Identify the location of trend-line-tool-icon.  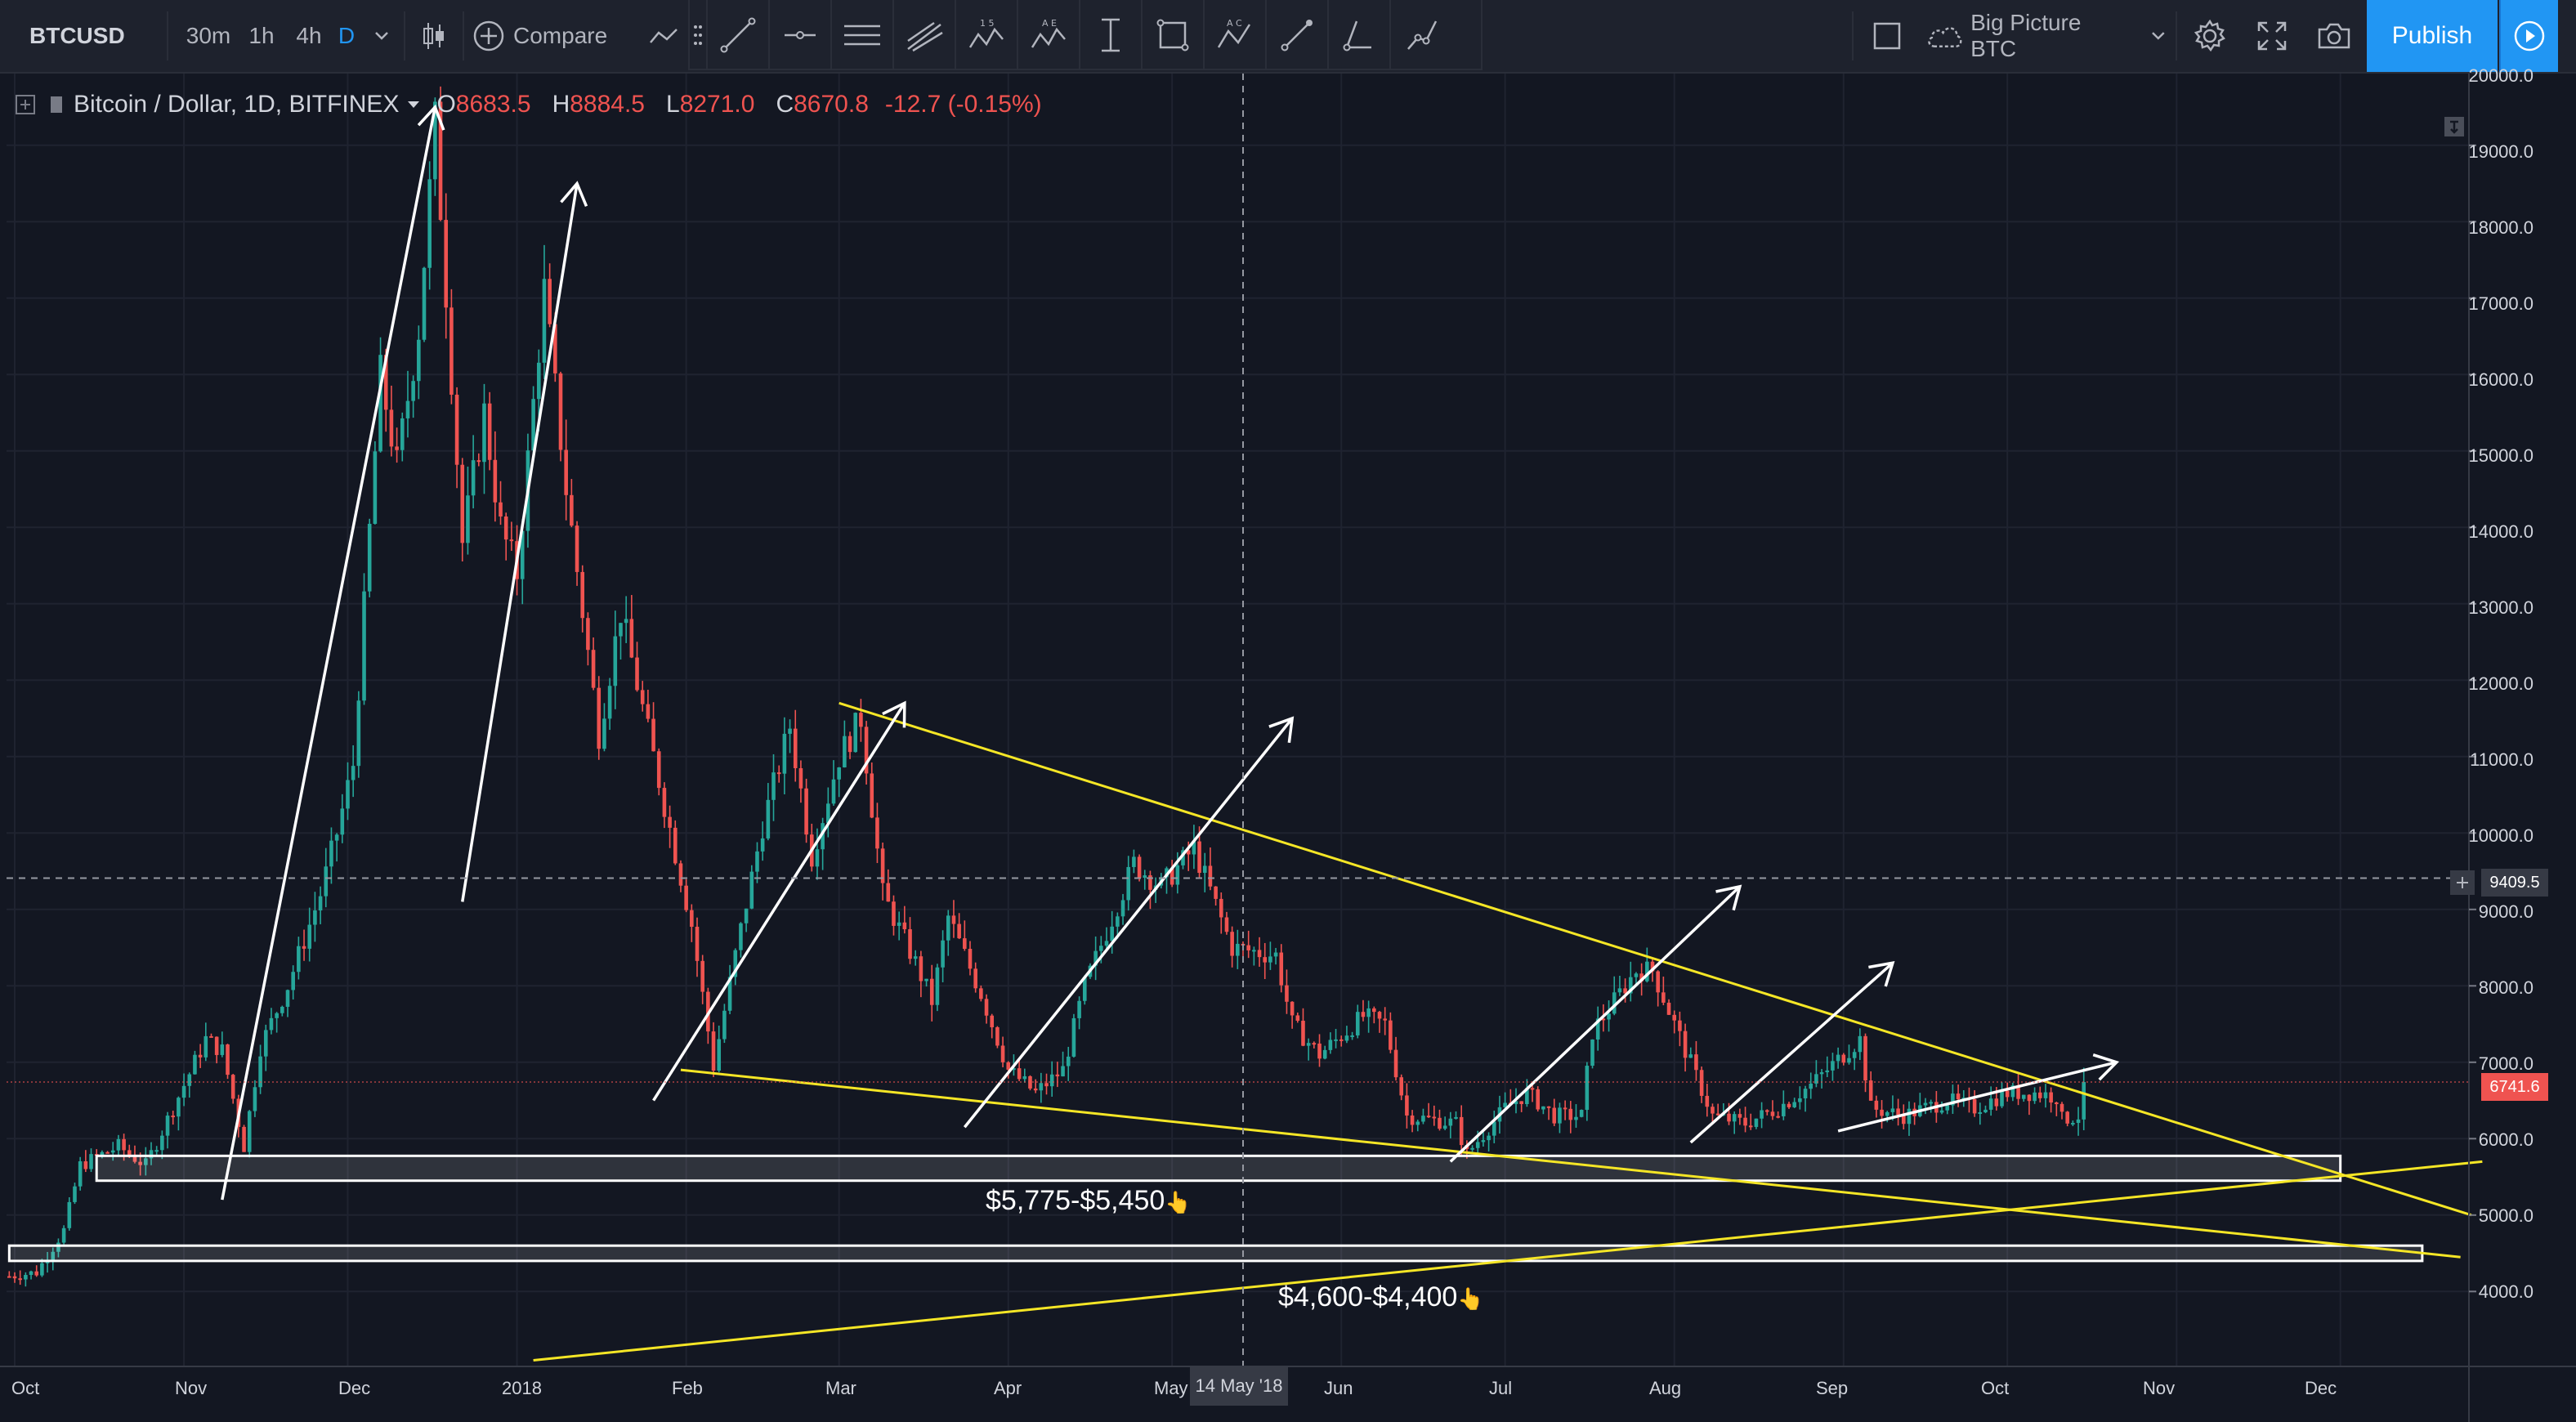
(739, 35).